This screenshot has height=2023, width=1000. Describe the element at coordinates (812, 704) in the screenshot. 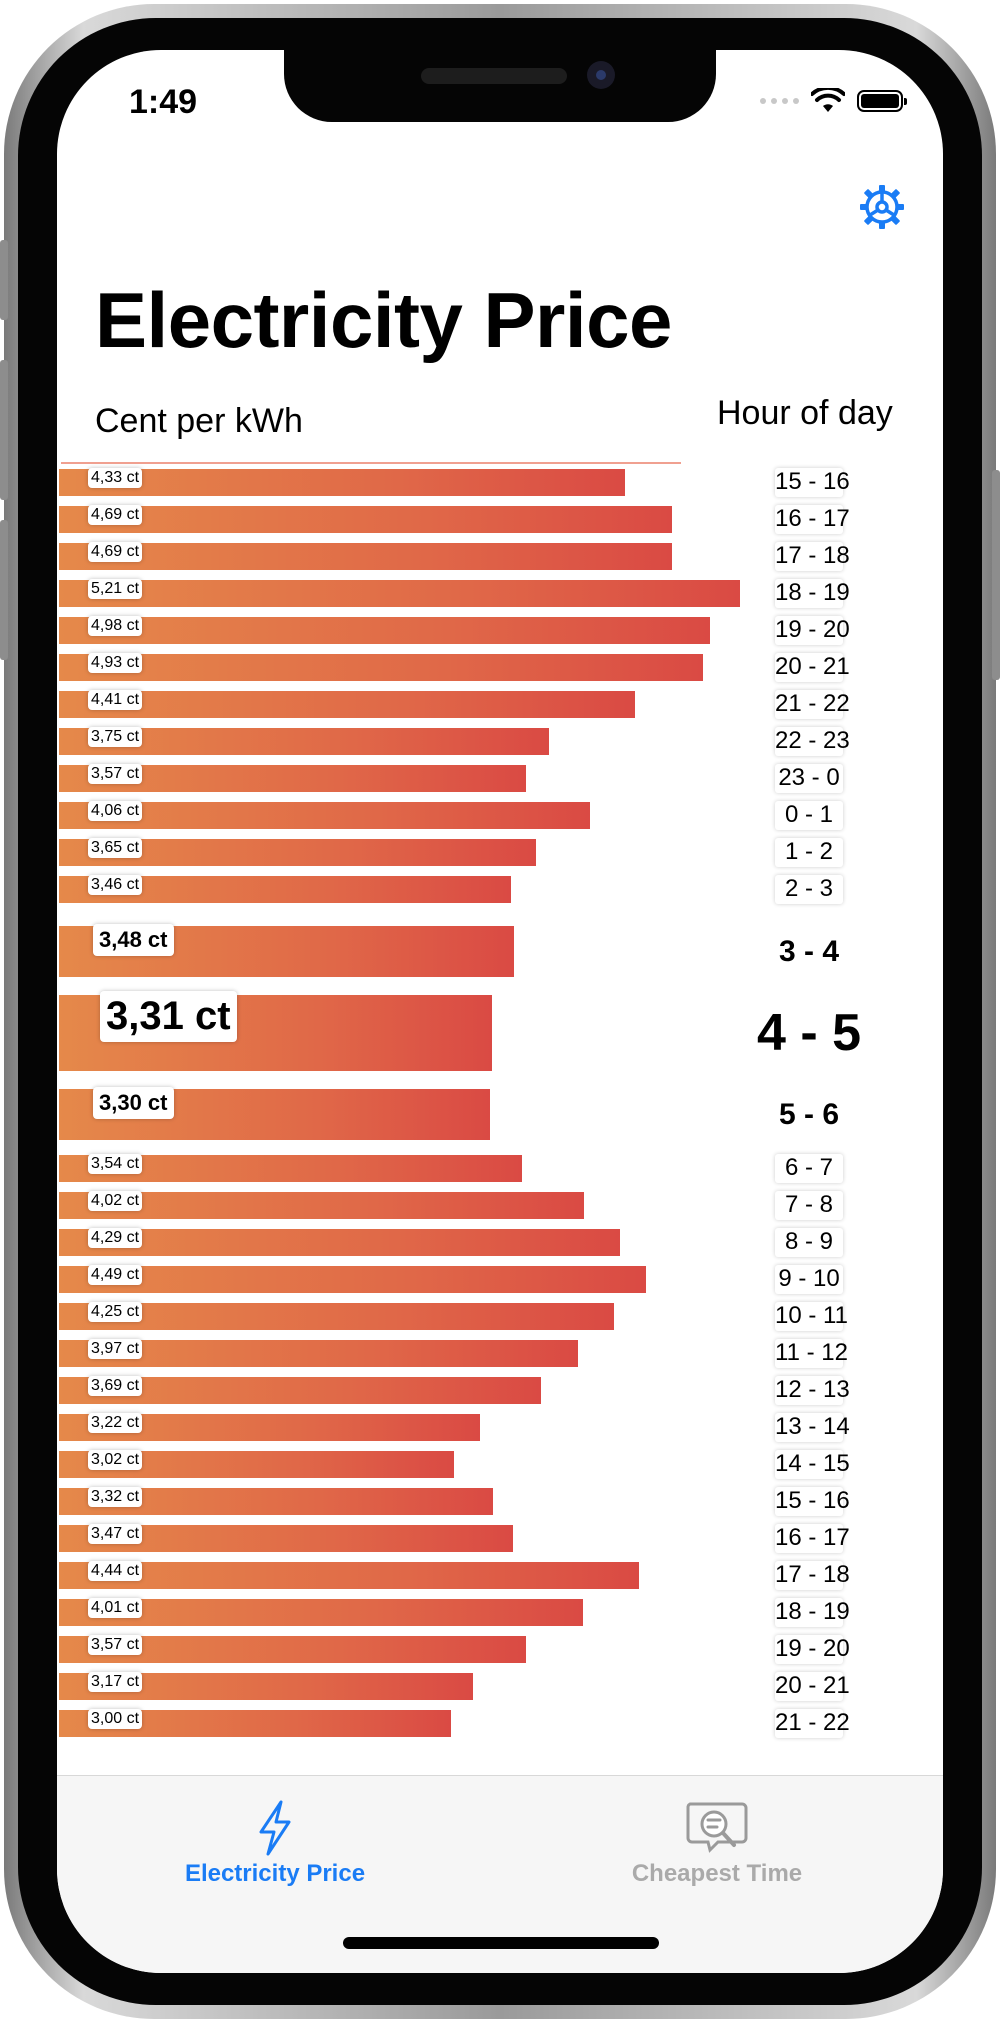

I see `hour-label: 21 - 22` at that location.